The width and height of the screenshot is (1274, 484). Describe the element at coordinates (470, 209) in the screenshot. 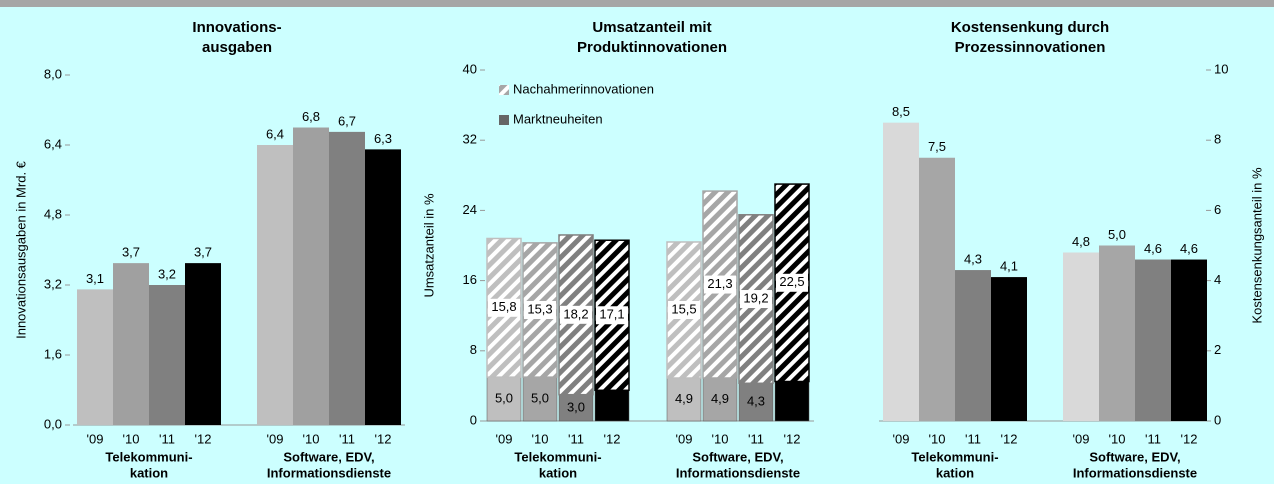

I see `y-tick-label: 24` at that location.